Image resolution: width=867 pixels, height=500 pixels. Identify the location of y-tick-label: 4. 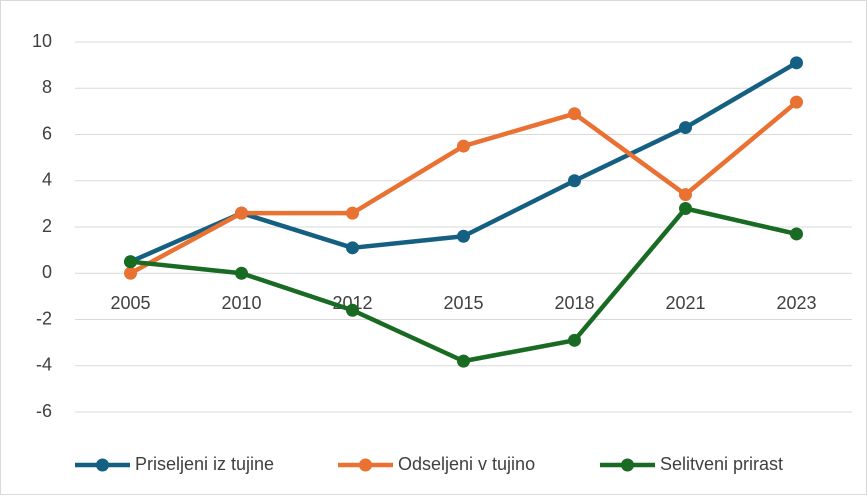
(47, 180).